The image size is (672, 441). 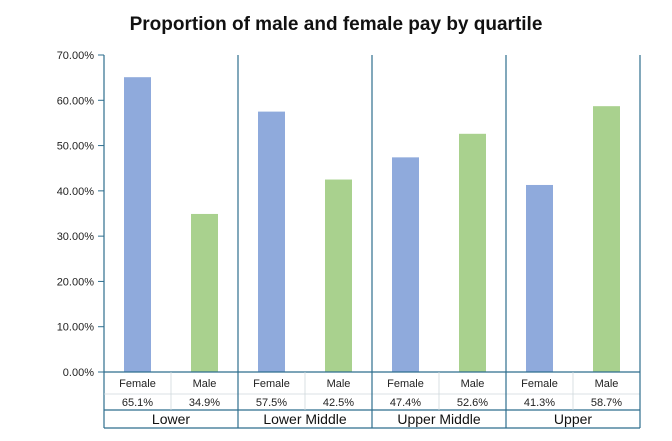 I want to click on data-label: 34.9%, so click(x=204, y=403).